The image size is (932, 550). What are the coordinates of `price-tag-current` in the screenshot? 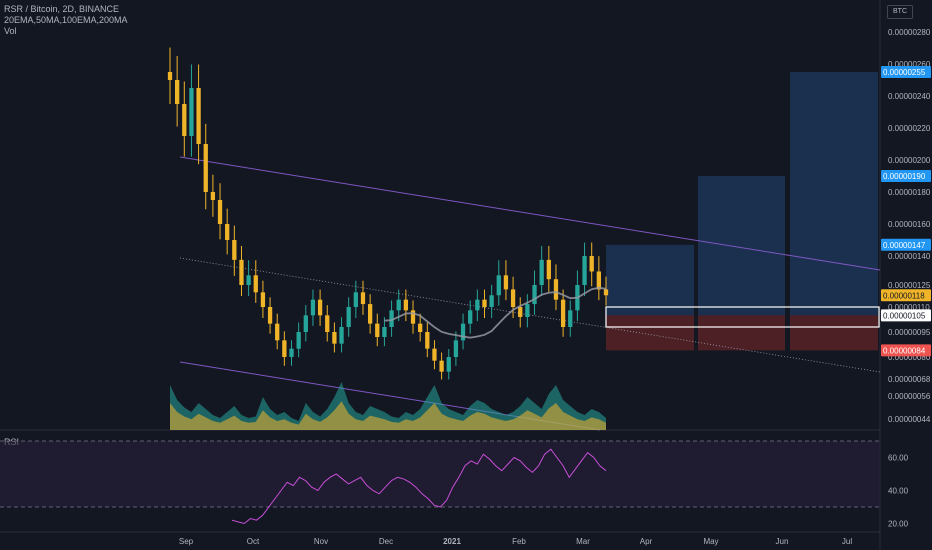 It's located at (906, 295).